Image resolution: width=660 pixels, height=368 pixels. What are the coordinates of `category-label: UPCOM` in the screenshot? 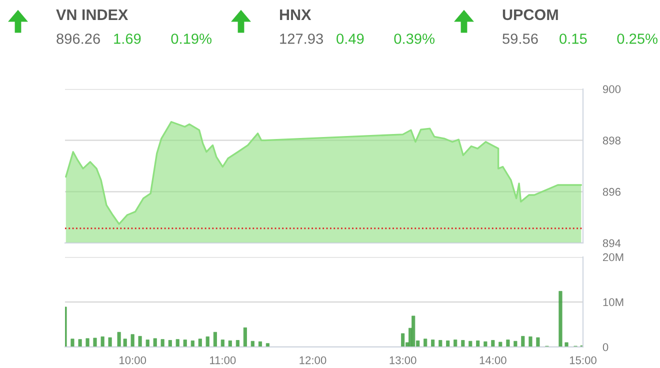 It's located at (530, 14).